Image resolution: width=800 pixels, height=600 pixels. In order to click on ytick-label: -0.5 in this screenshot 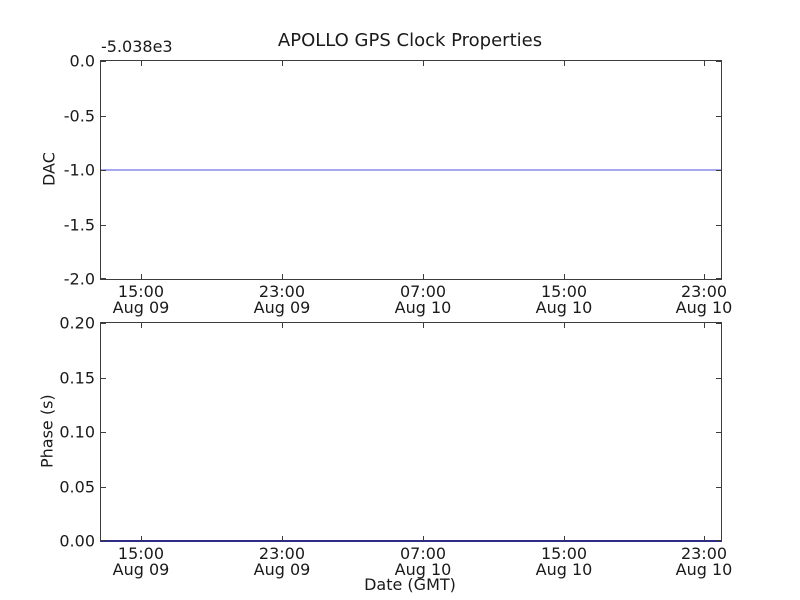, I will do `click(79, 115)`.